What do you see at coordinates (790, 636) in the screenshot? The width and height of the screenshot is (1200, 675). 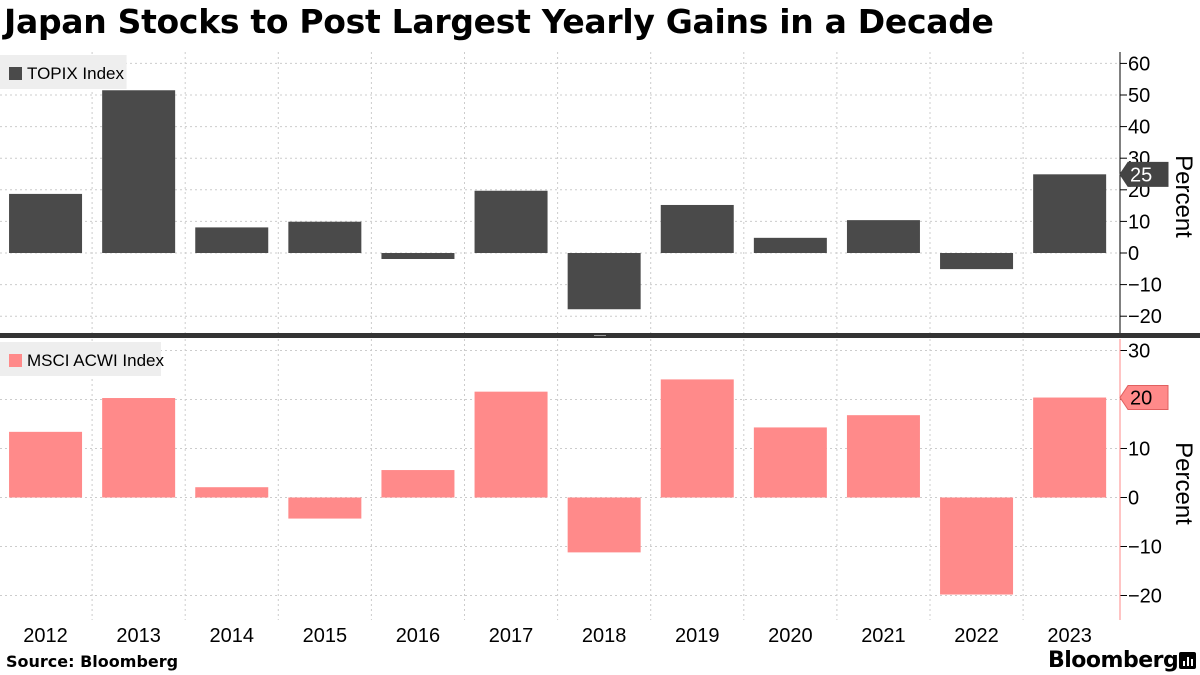 I see `x-tick-label: 2020` at bounding box center [790, 636].